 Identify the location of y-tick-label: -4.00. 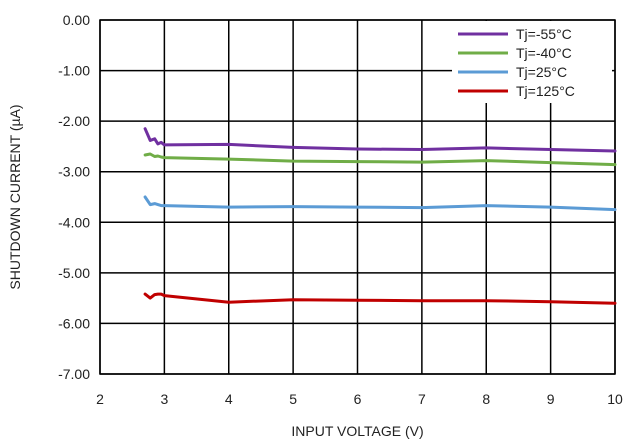
(74, 222).